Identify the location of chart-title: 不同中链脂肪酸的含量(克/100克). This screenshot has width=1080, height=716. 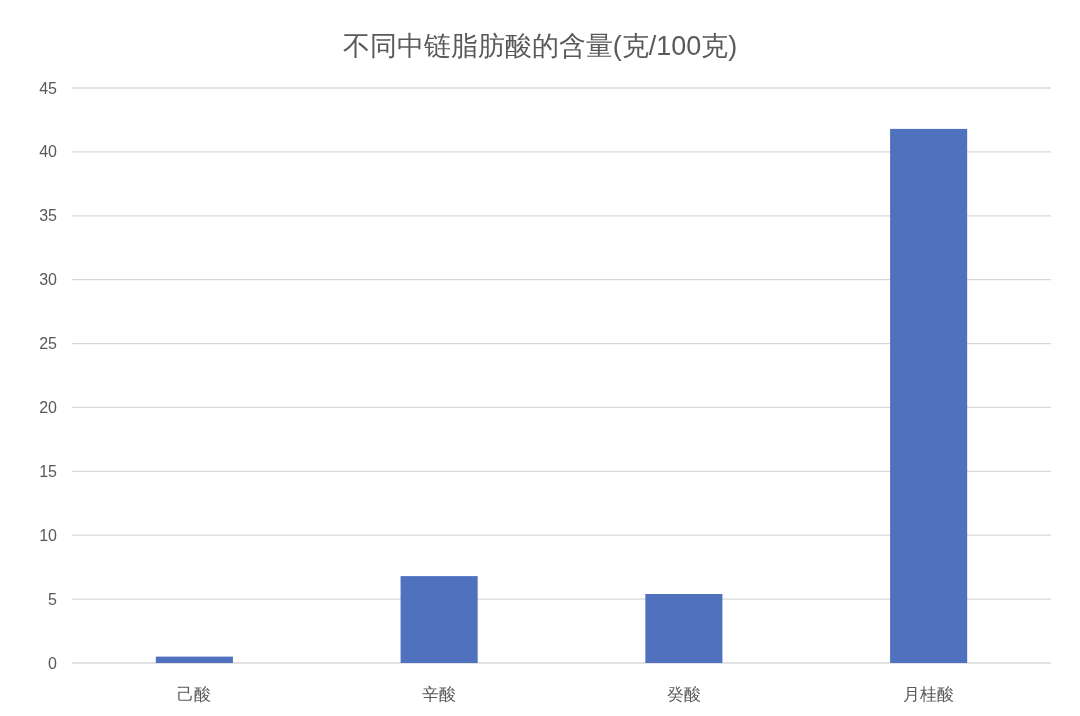
(540, 46).